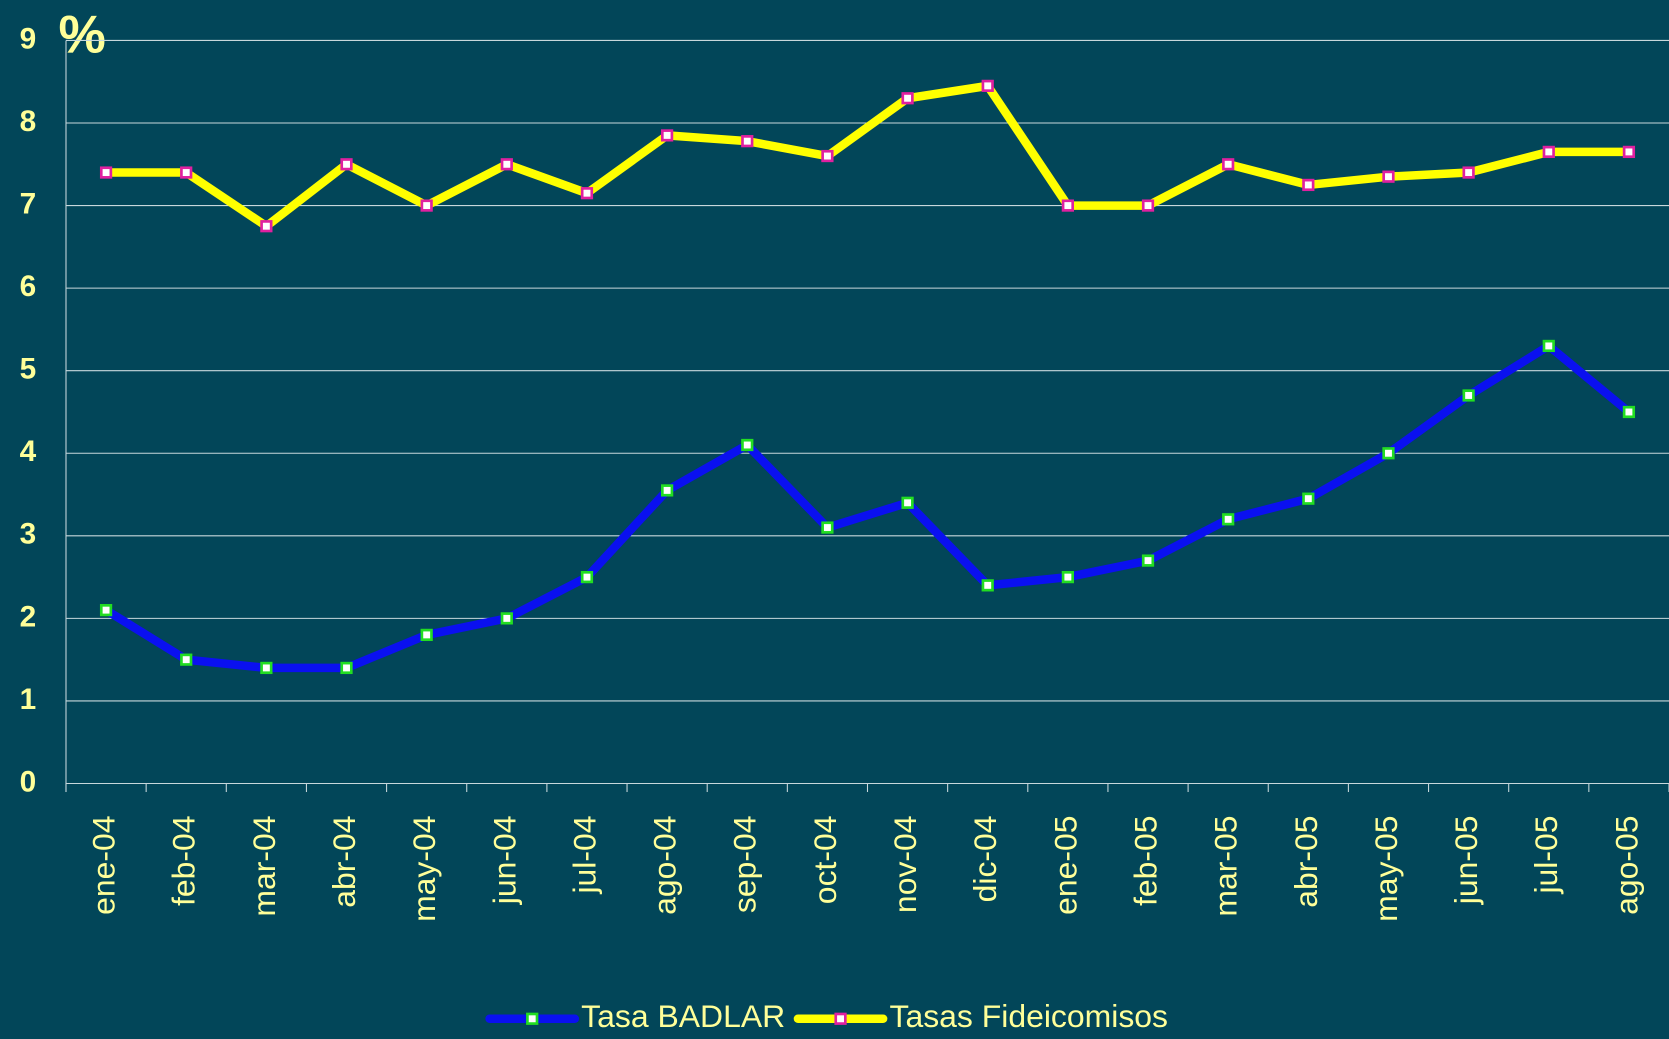 The image size is (1669, 1039). I want to click on x-tick-label: feb-04, so click(184, 860).